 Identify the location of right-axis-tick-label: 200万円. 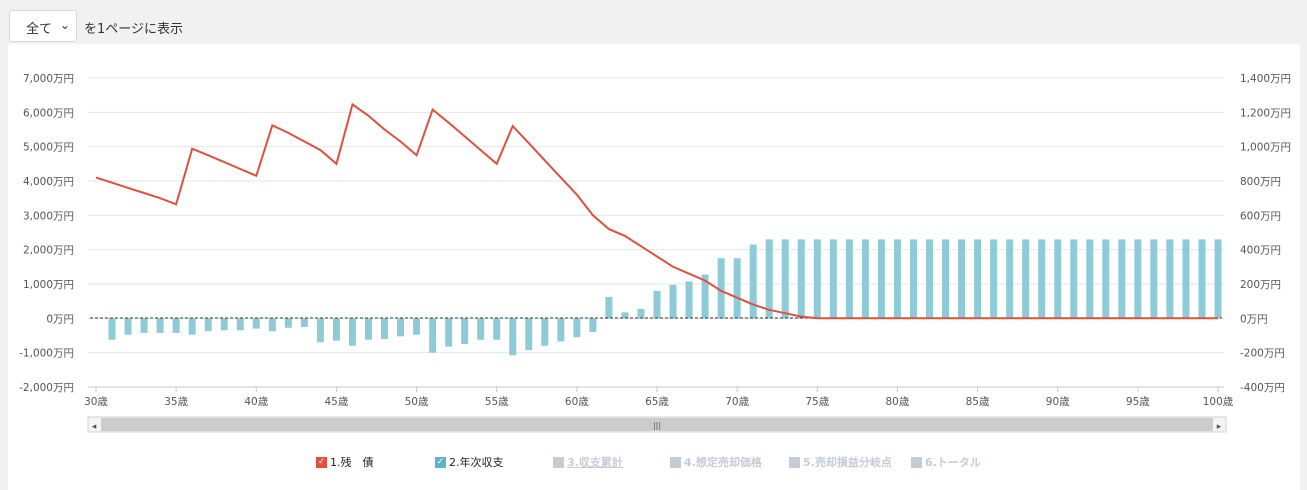
(1260, 285).